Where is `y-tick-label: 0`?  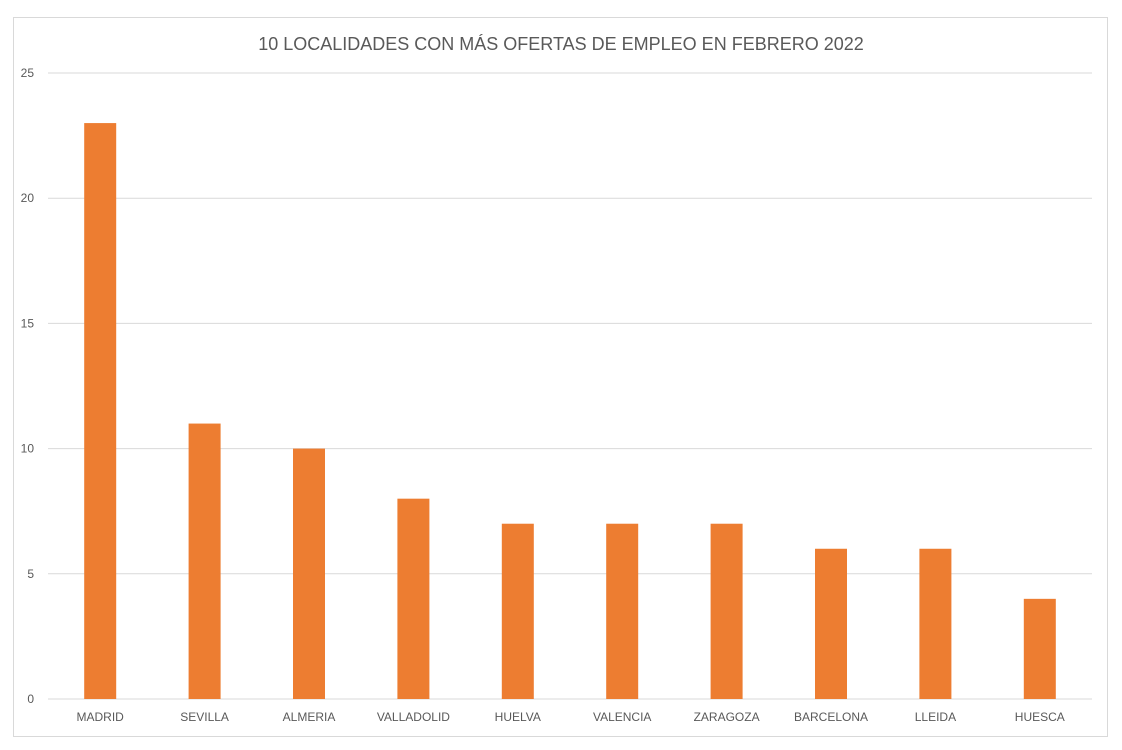 y-tick-label: 0 is located at coordinates (30, 699).